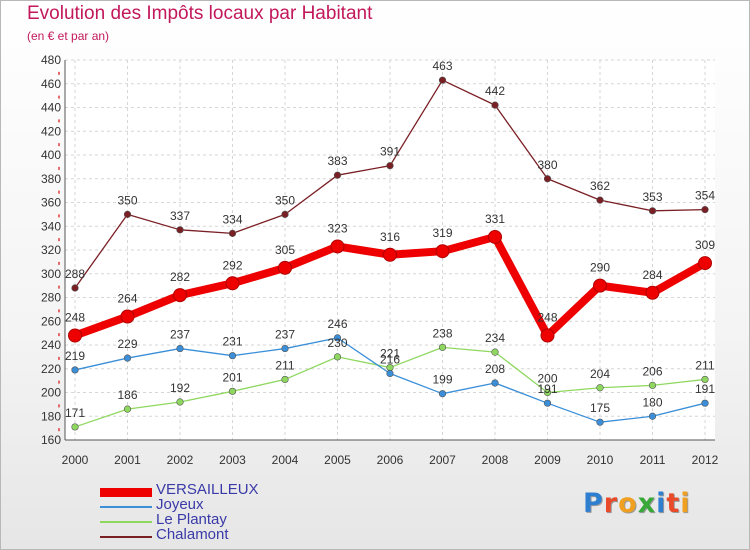 This screenshot has width=750, height=550. What do you see at coordinates (51, 203) in the screenshot?
I see `y-tick-label: 360` at bounding box center [51, 203].